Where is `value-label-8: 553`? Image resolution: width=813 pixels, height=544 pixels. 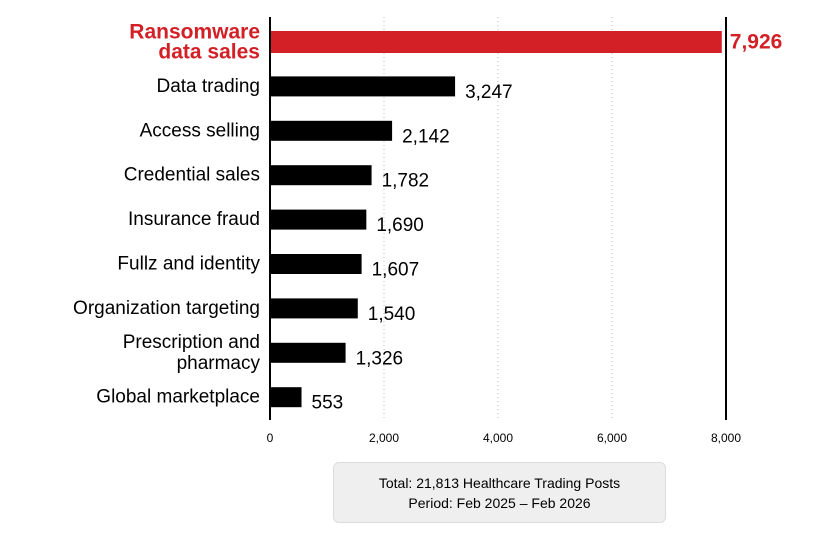
value-label-8: 553 is located at coordinates (328, 403).